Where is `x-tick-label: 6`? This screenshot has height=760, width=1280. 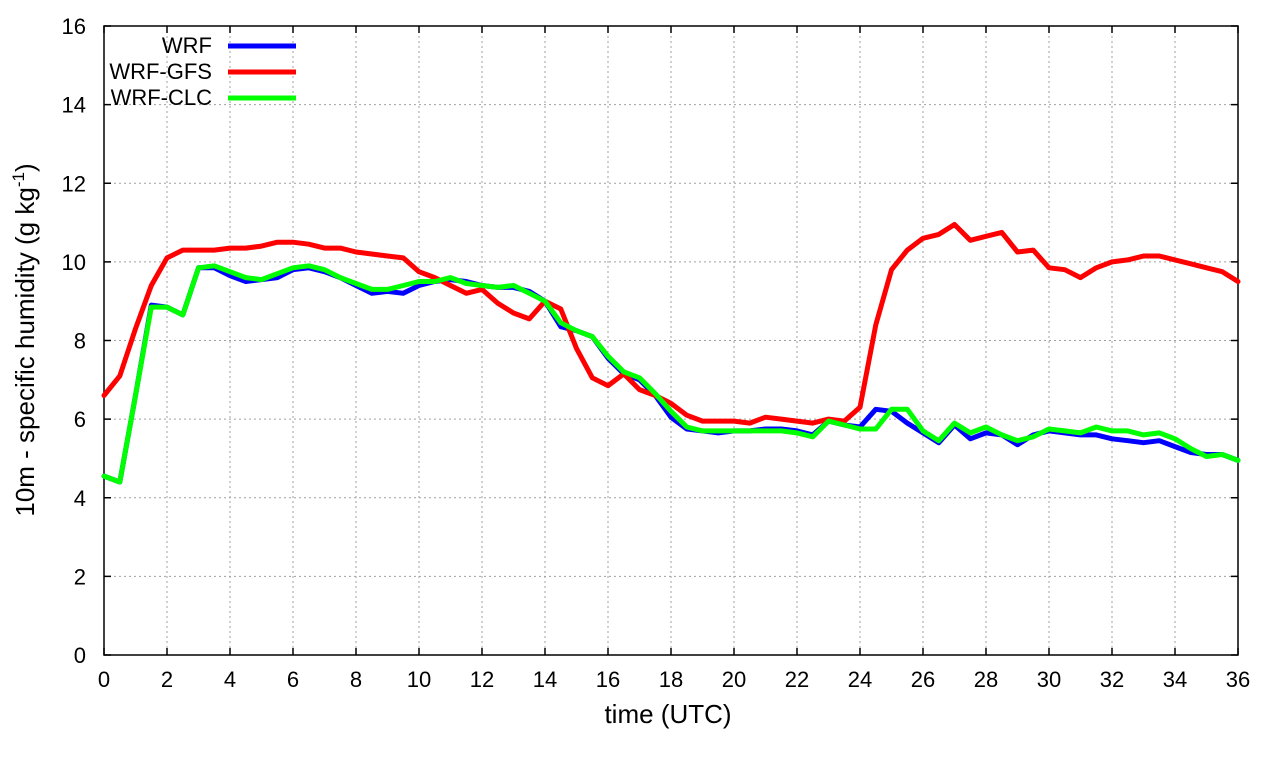
x-tick-label: 6 is located at coordinates (293, 679).